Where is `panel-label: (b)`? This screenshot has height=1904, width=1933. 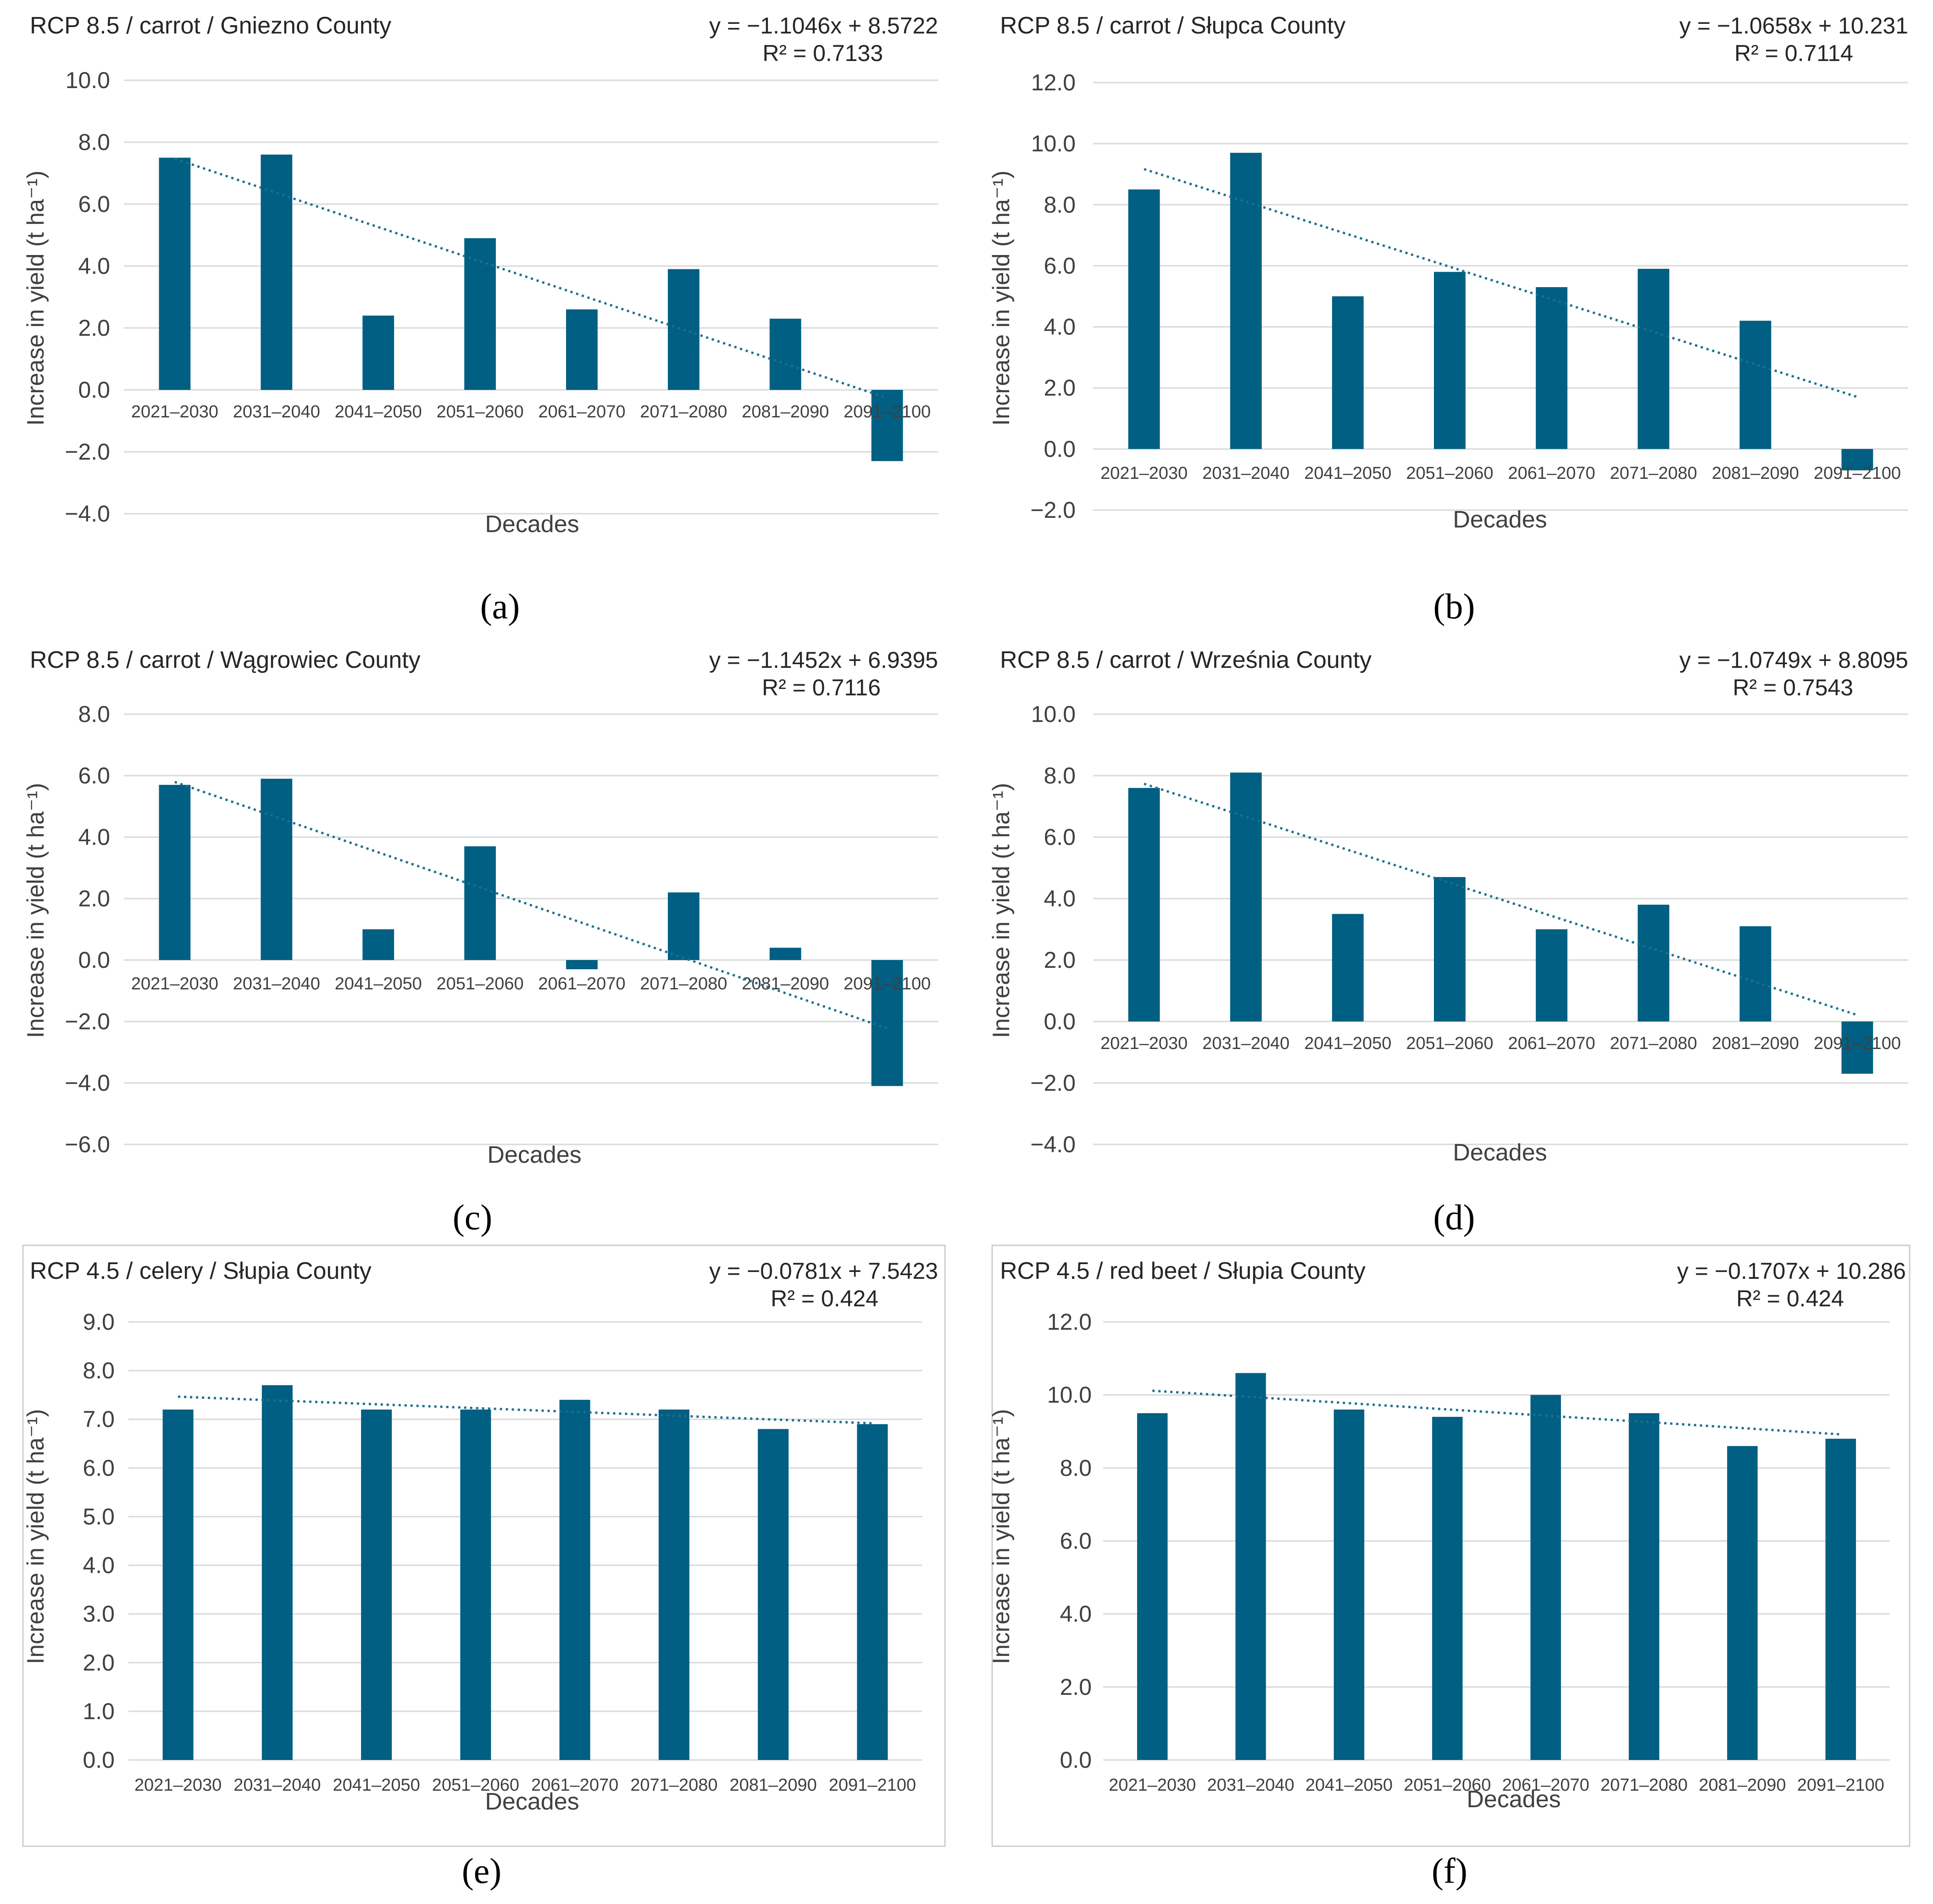
panel-label: (b) is located at coordinates (1454, 606).